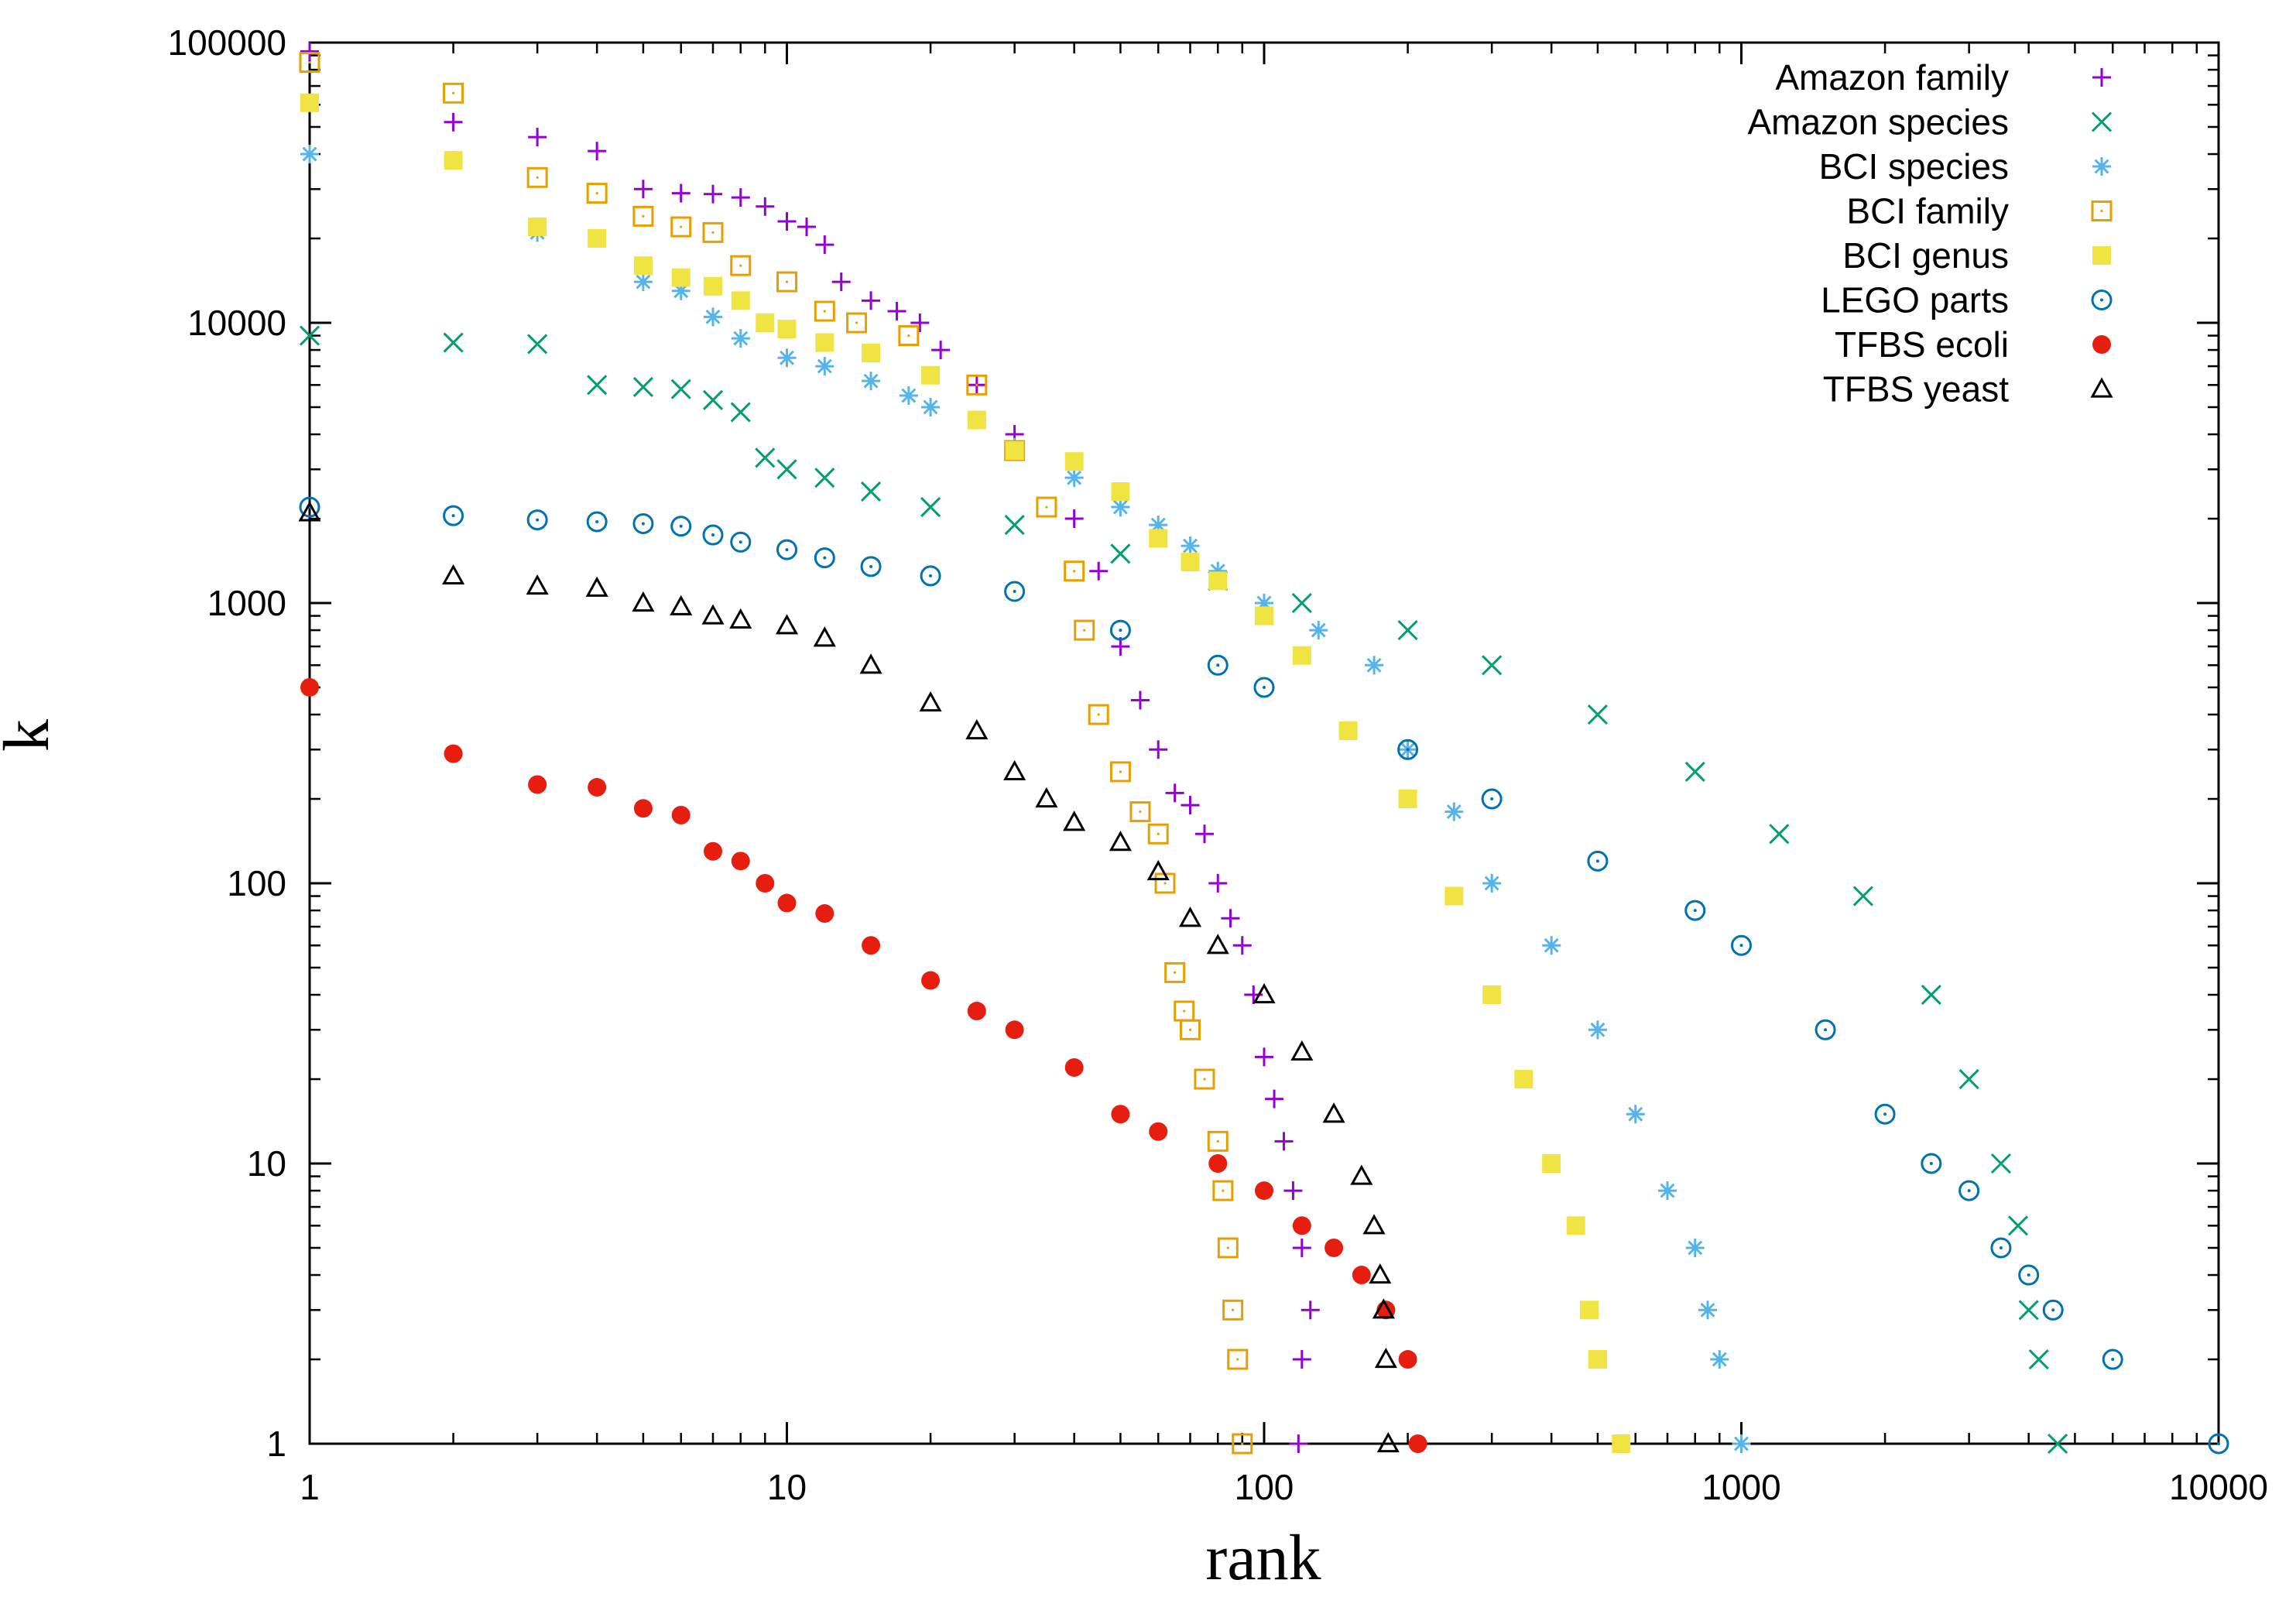 The height and width of the screenshot is (1597, 2296). I want to click on x-tick-label: 10000, so click(2219, 1487).